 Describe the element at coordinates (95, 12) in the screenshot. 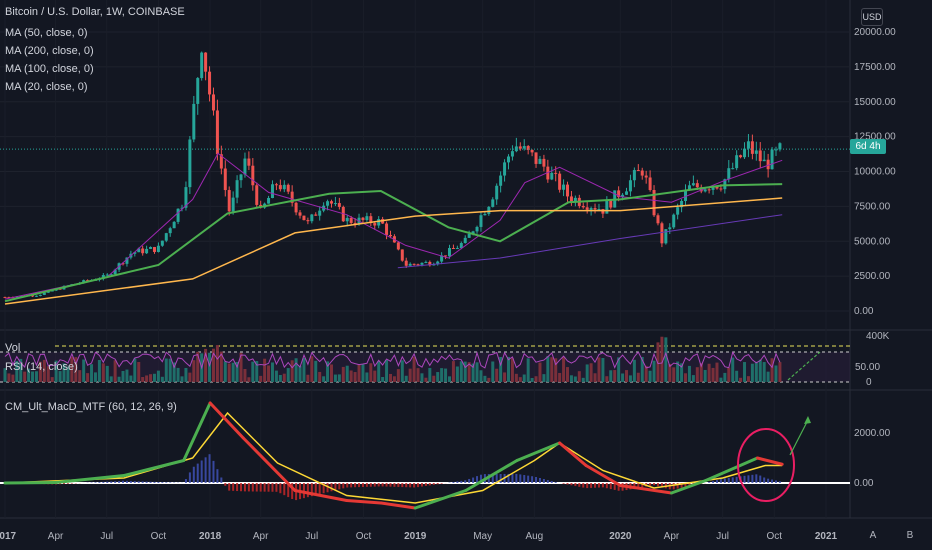

I see `chart-title: Bitcoin / U.S. Dollar, 1W, COINBASE` at that location.